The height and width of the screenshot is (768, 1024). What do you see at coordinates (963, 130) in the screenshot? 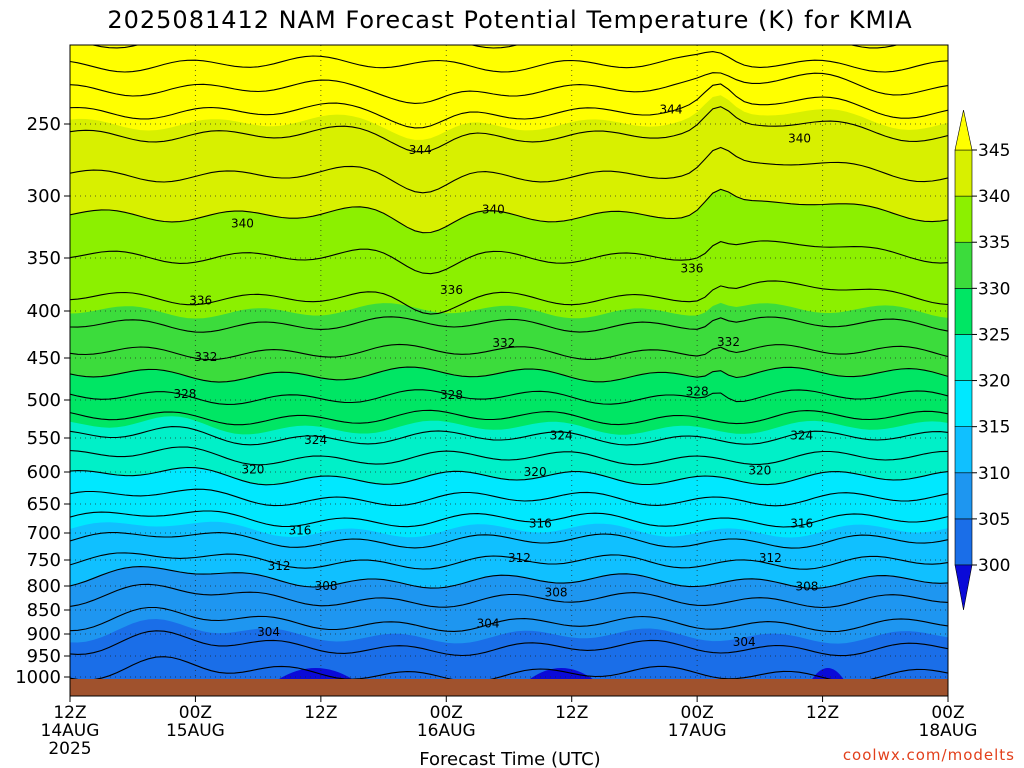
I see `colorbar-above-arrow` at bounding box center [963, 130].